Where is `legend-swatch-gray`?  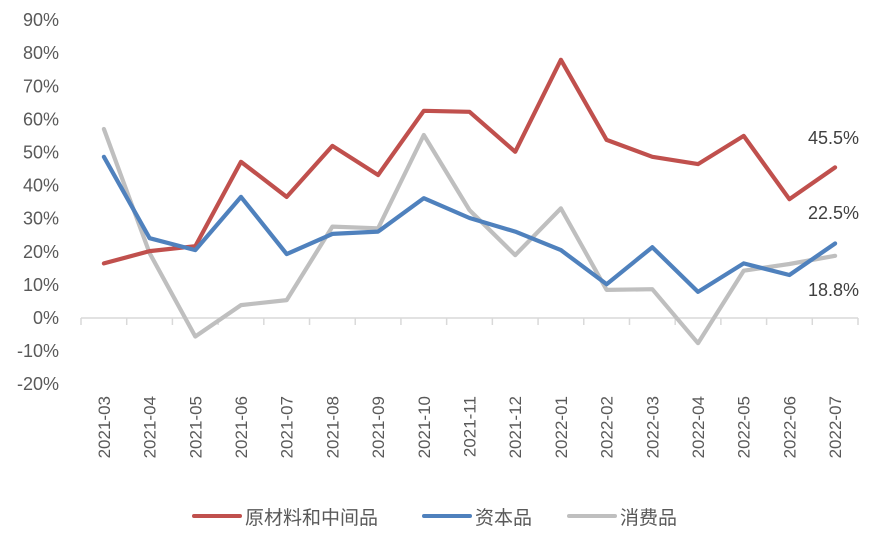 legend-swatch-gray is located at coordinates (592, 516).